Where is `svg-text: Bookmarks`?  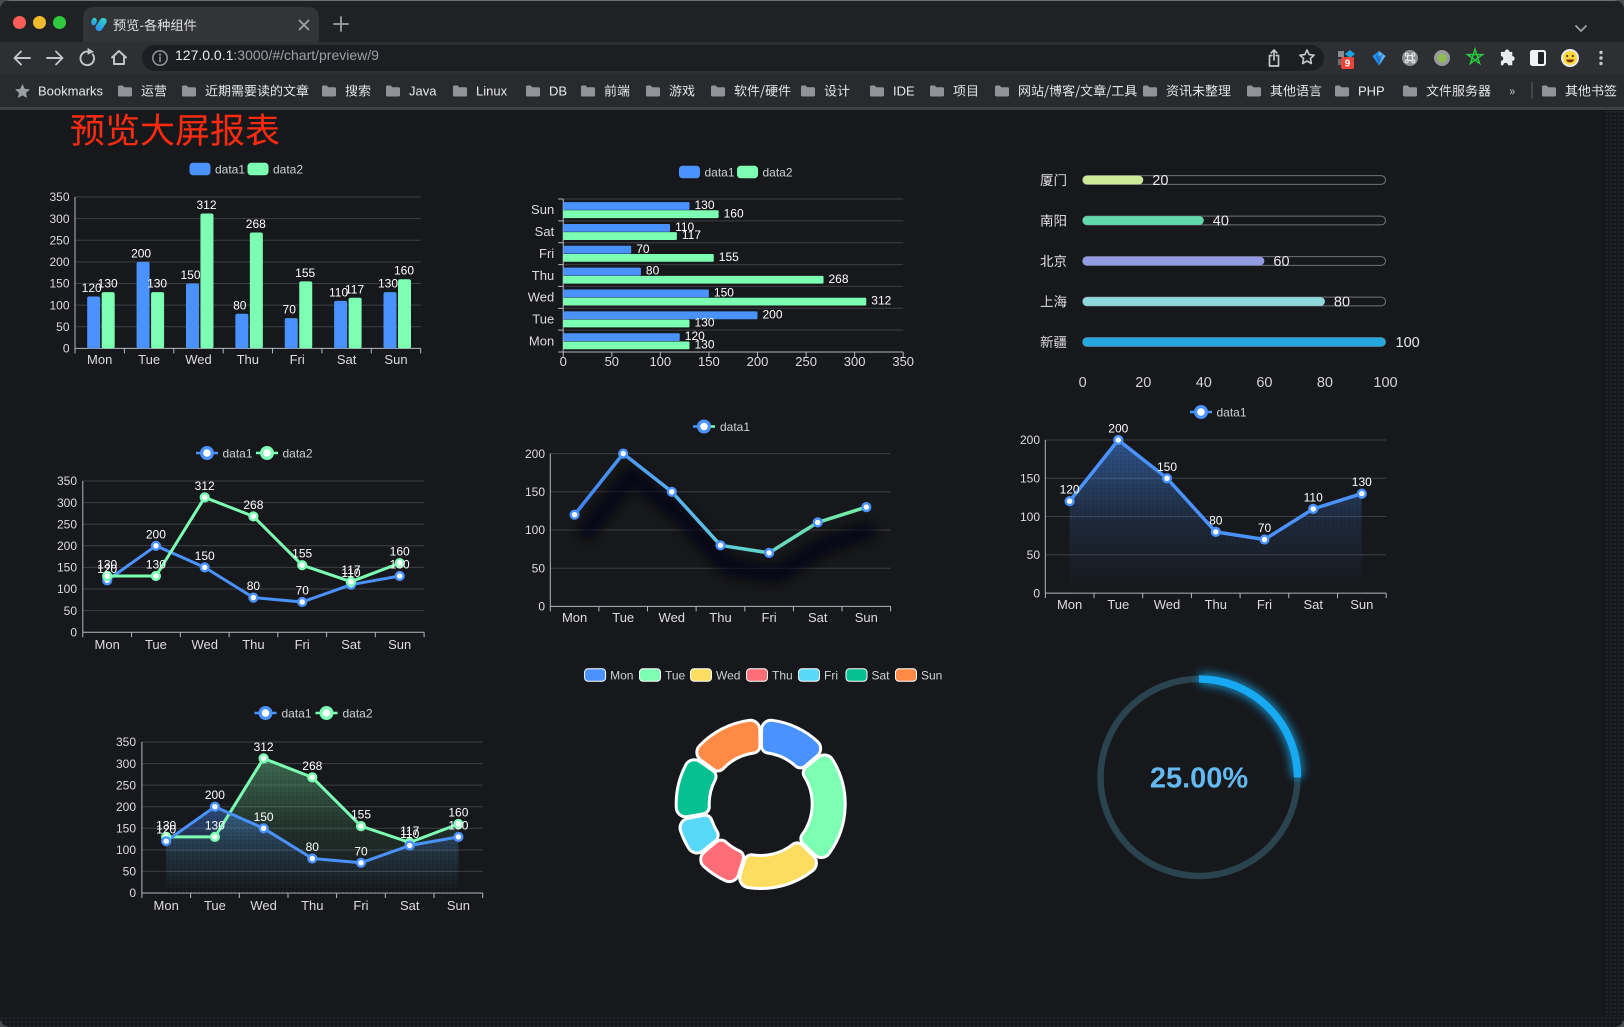
svg-text: Bookmarks is located at coordinates (71, 91).